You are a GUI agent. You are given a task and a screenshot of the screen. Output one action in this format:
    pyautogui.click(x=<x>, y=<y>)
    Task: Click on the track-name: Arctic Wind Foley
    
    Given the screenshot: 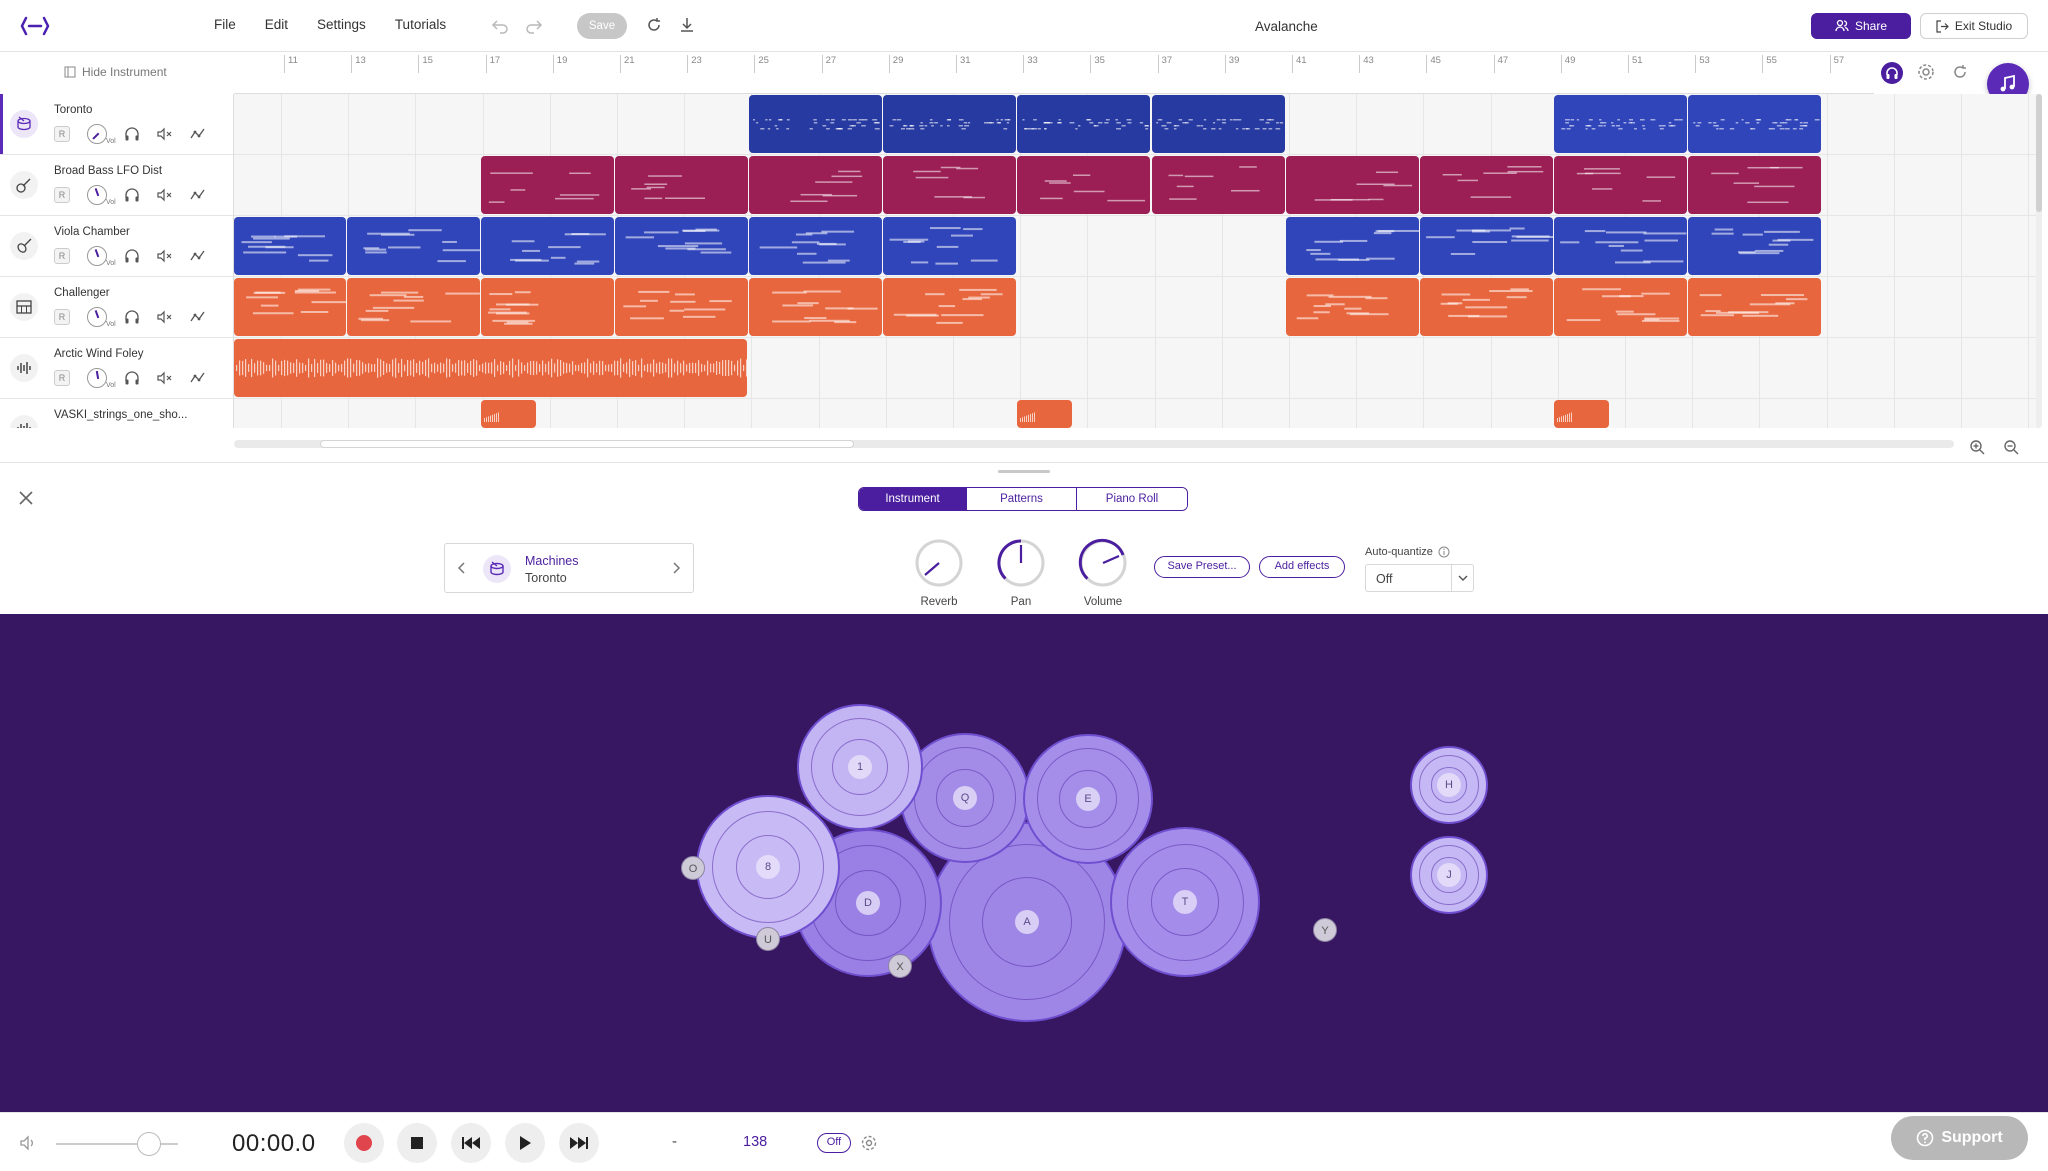 What is the action you would take?
    pyautogui.click(x=99, y=354)
    